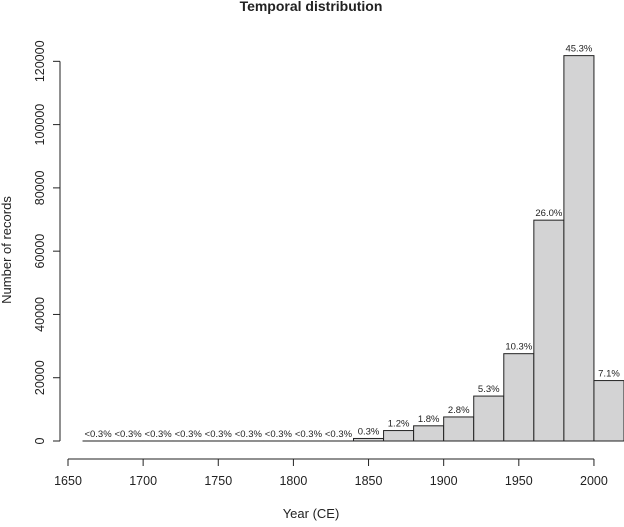 The height and width of the screenshot is (527, 624). I want to click on bar-percent-label: 45.3%, so click(578, 49).